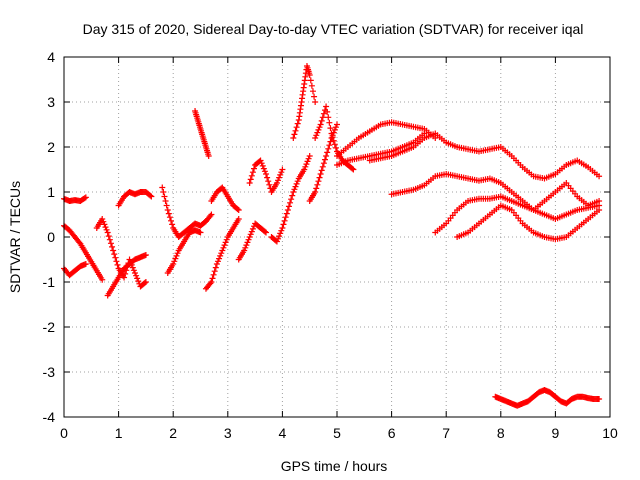 Image resolution: width=640 pixels, height=480 pixels. I want to click on x-tick-label: 7, so click(446, 433).